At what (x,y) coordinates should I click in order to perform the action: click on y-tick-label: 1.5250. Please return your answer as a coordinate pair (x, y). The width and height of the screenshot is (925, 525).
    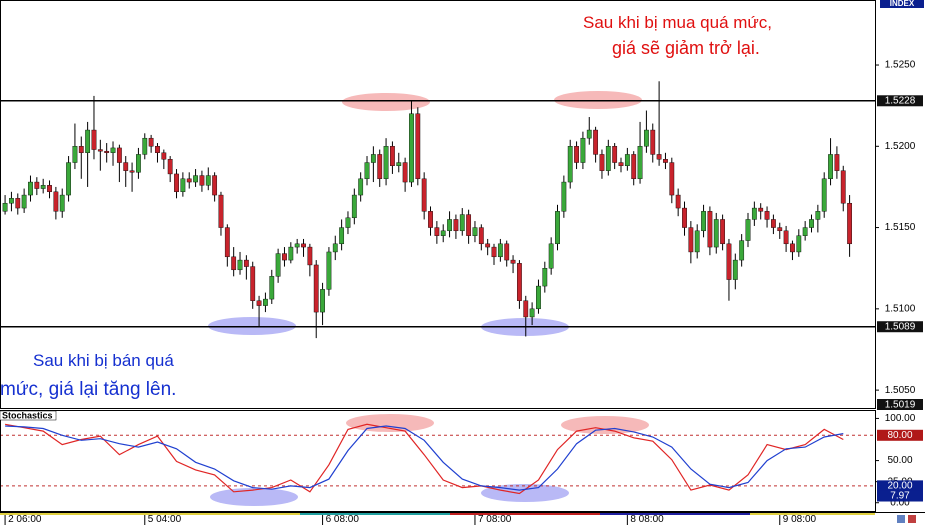
    Looking at the image, I should click on (900, 65).